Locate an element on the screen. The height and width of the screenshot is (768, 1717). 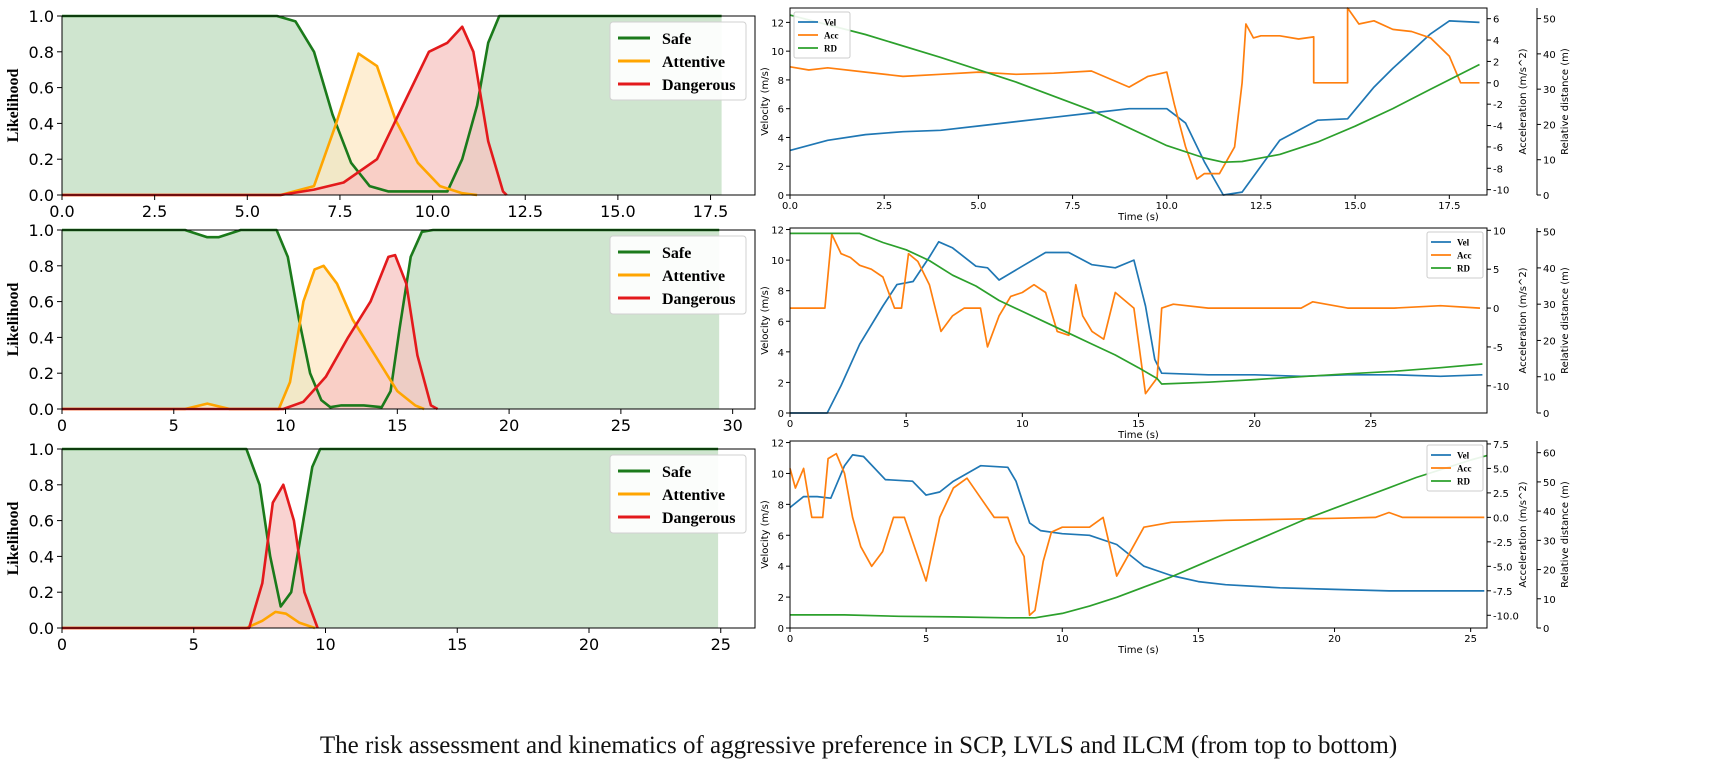
y-tick-label: 2 is located at coordinates (781, 167).